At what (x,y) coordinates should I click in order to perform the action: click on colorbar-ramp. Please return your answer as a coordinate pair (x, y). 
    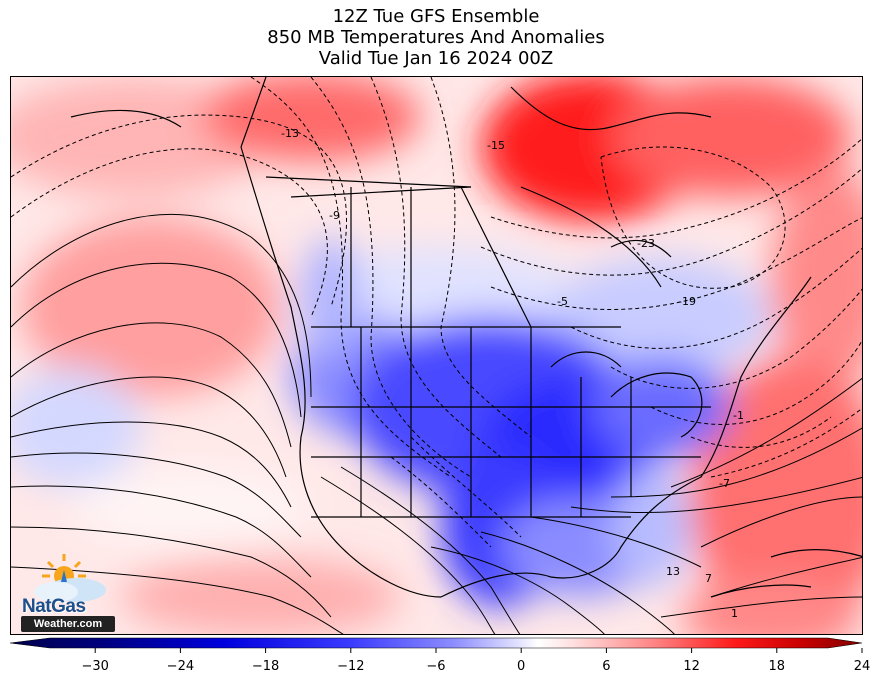
    Looking at the image, I should click on (436, 643).